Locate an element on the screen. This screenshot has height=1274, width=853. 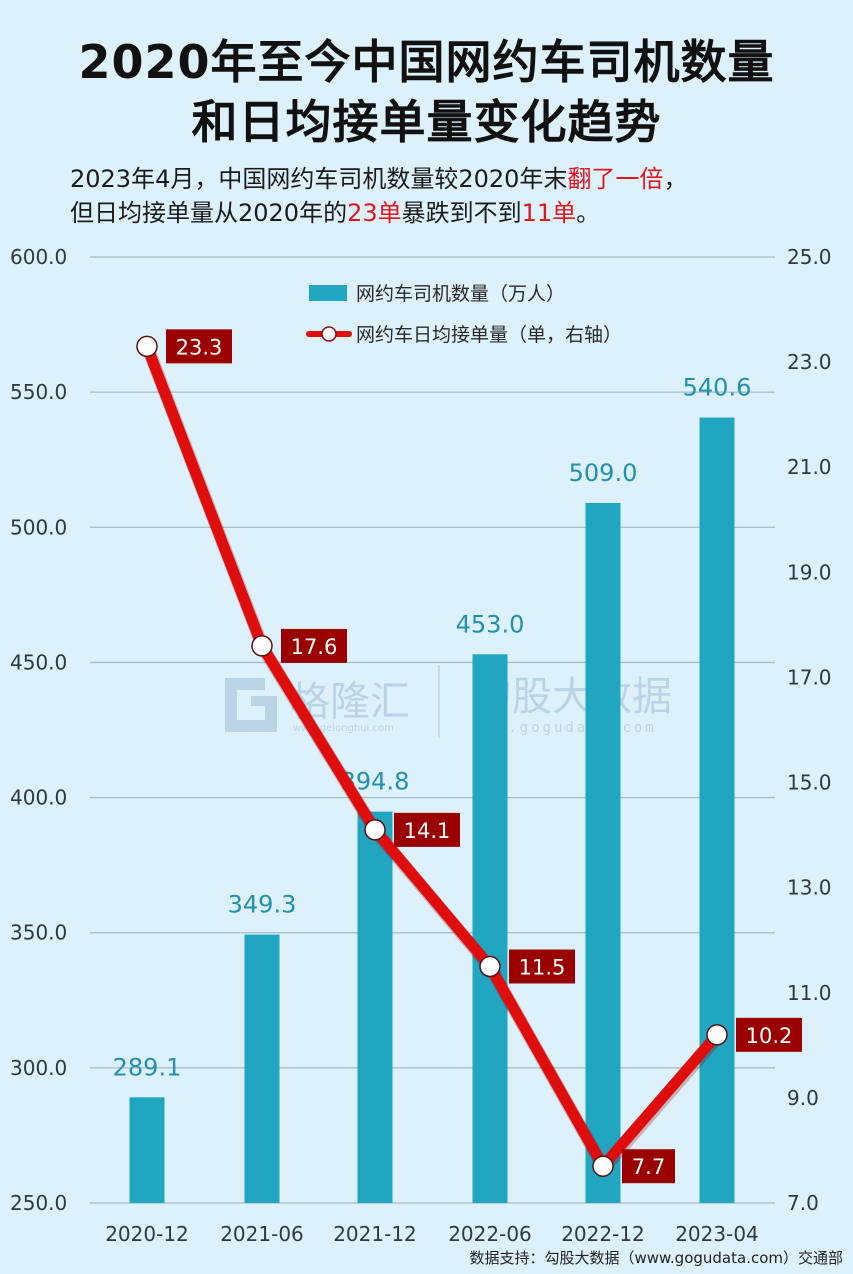
chart-title-line-2: 和日均接单量变化趋势 is located at coordinates (426, 122).